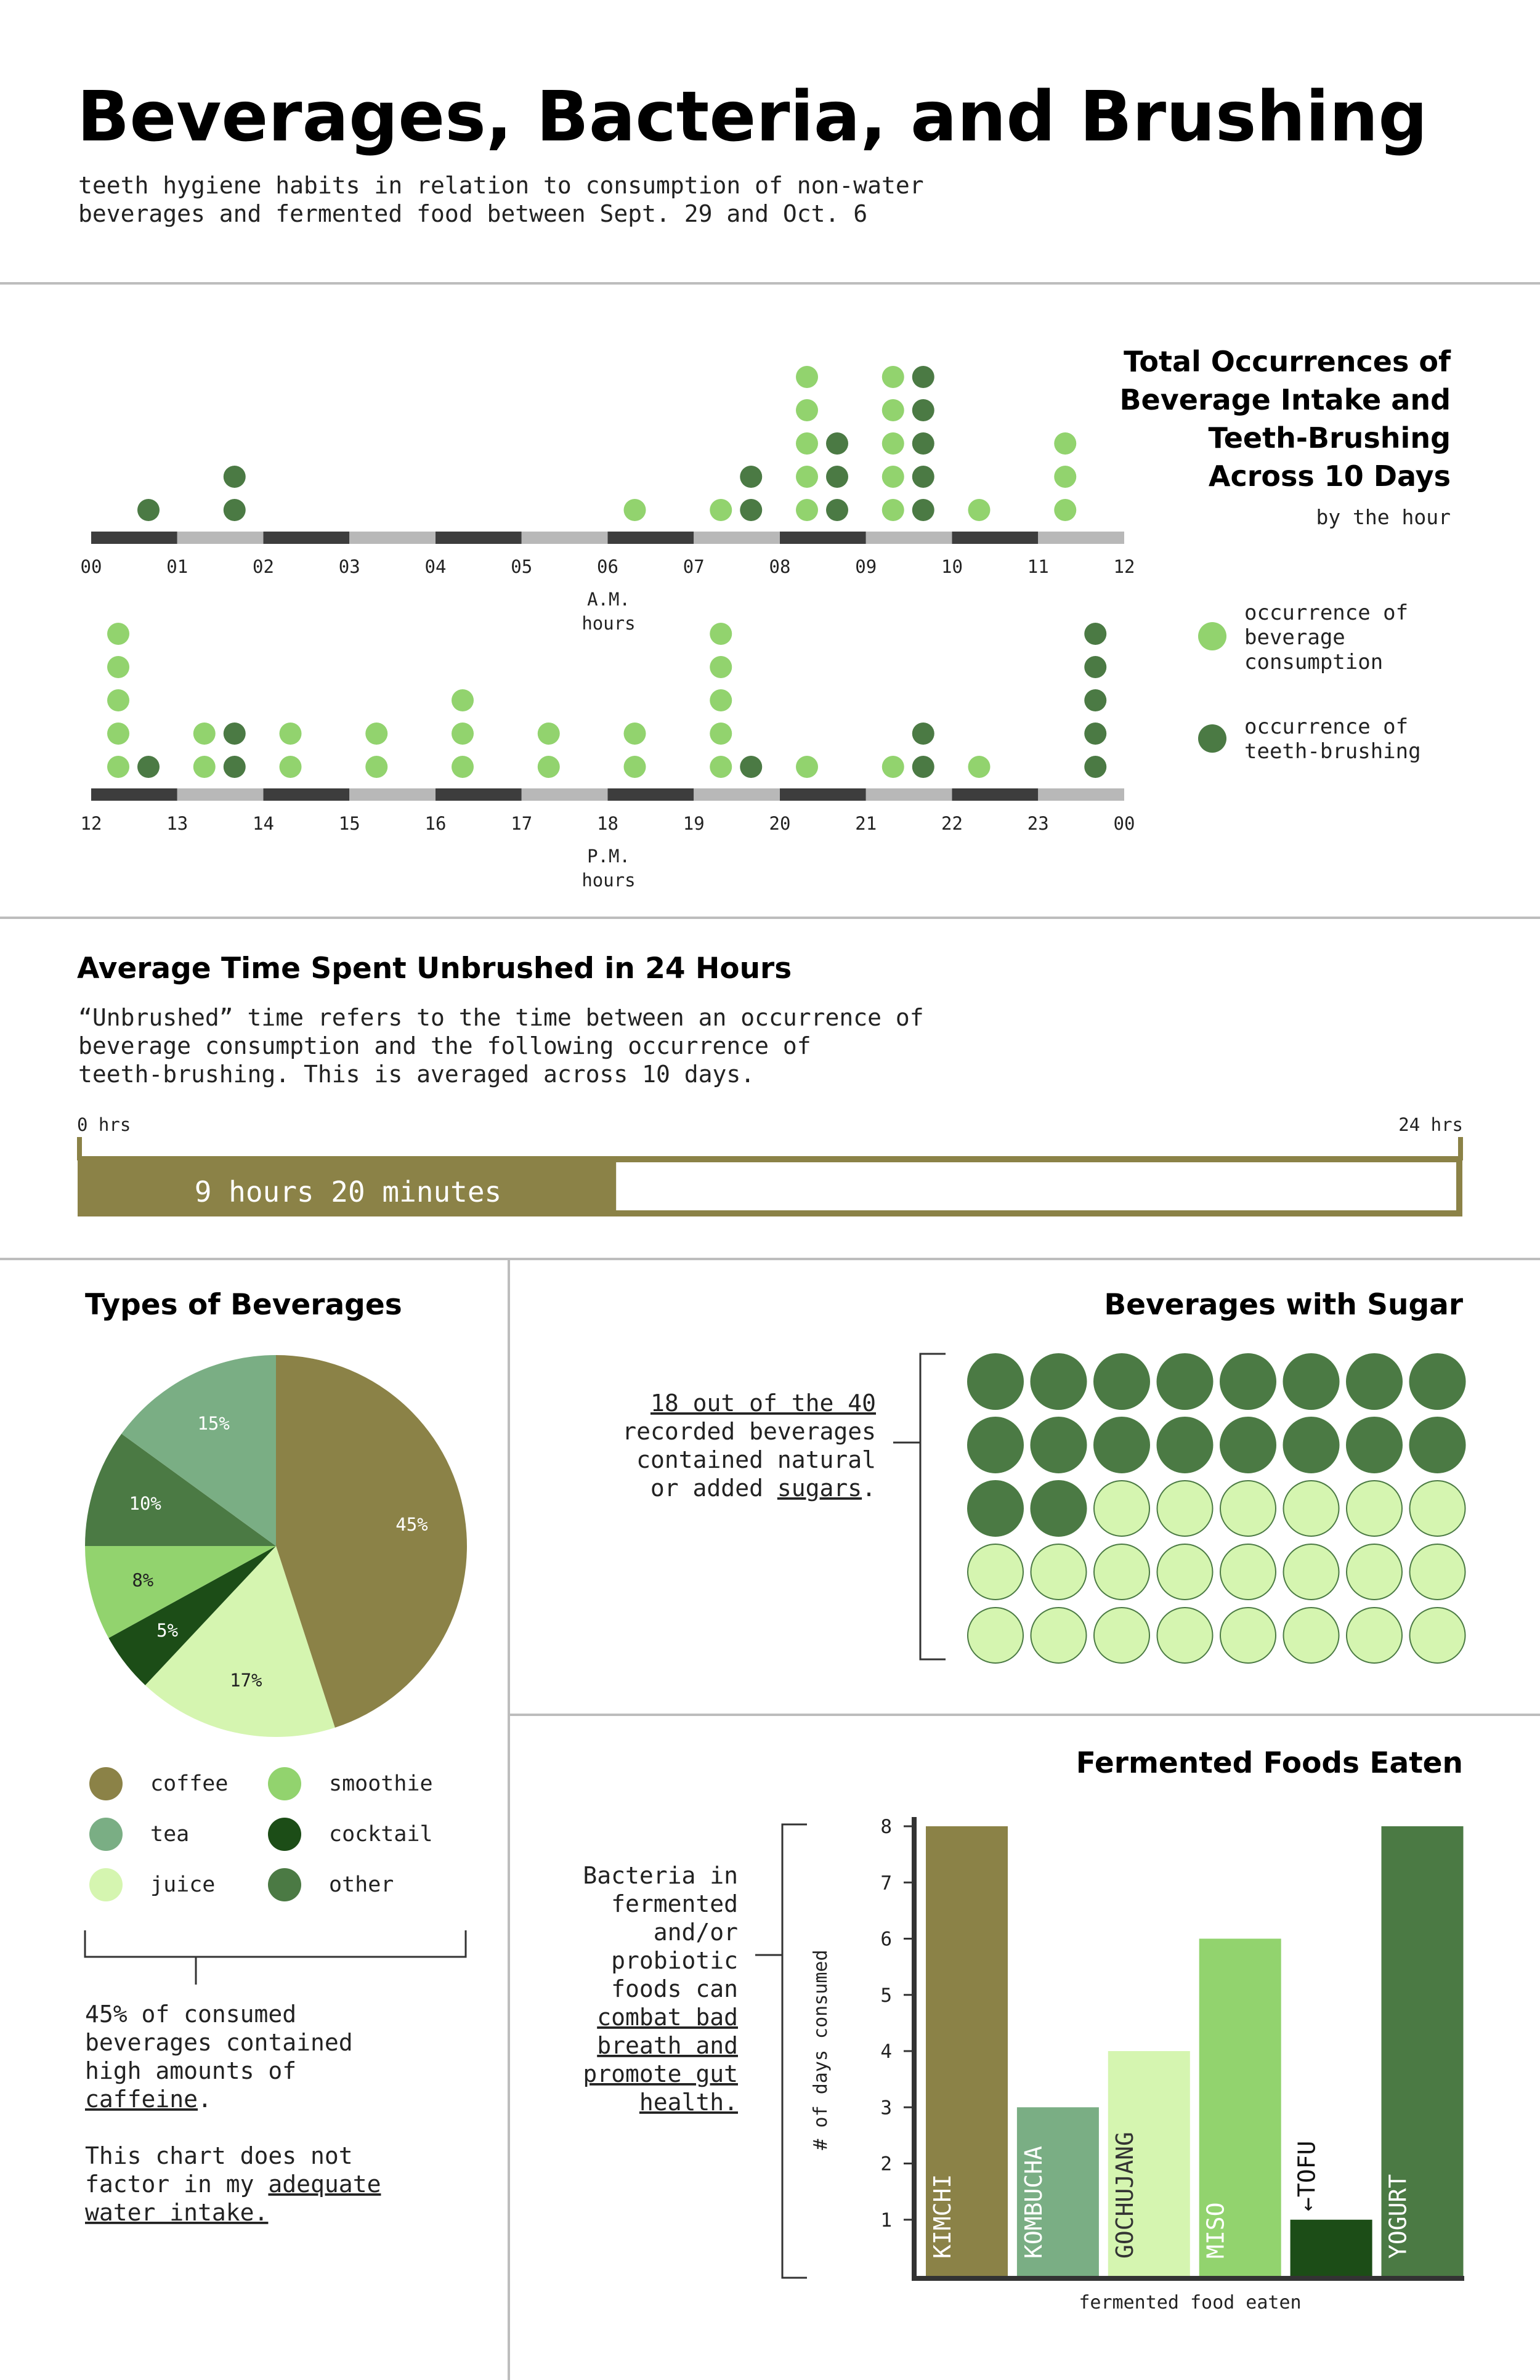 Image resolution: width=1540 pixels, height=2380 pixels. What do you see at coordinates (263, 823) in the screenshot?
I see `pm-tick-label: 14` at bounding box center [263, 823].